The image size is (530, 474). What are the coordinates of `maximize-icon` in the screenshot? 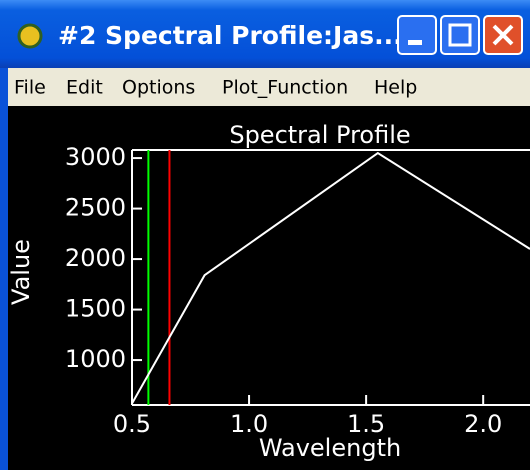 It's located at (460, 35).